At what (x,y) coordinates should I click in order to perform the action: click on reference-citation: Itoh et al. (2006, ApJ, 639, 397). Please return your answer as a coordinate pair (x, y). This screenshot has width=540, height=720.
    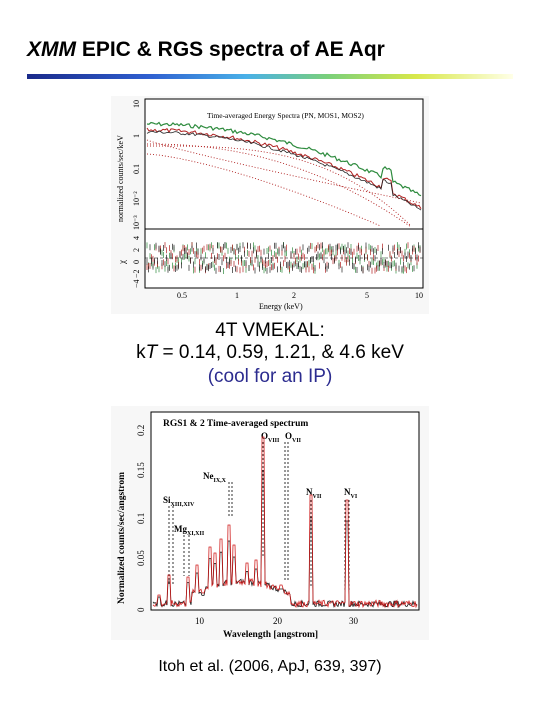
    Looking at the image, I should click on (270, 666).